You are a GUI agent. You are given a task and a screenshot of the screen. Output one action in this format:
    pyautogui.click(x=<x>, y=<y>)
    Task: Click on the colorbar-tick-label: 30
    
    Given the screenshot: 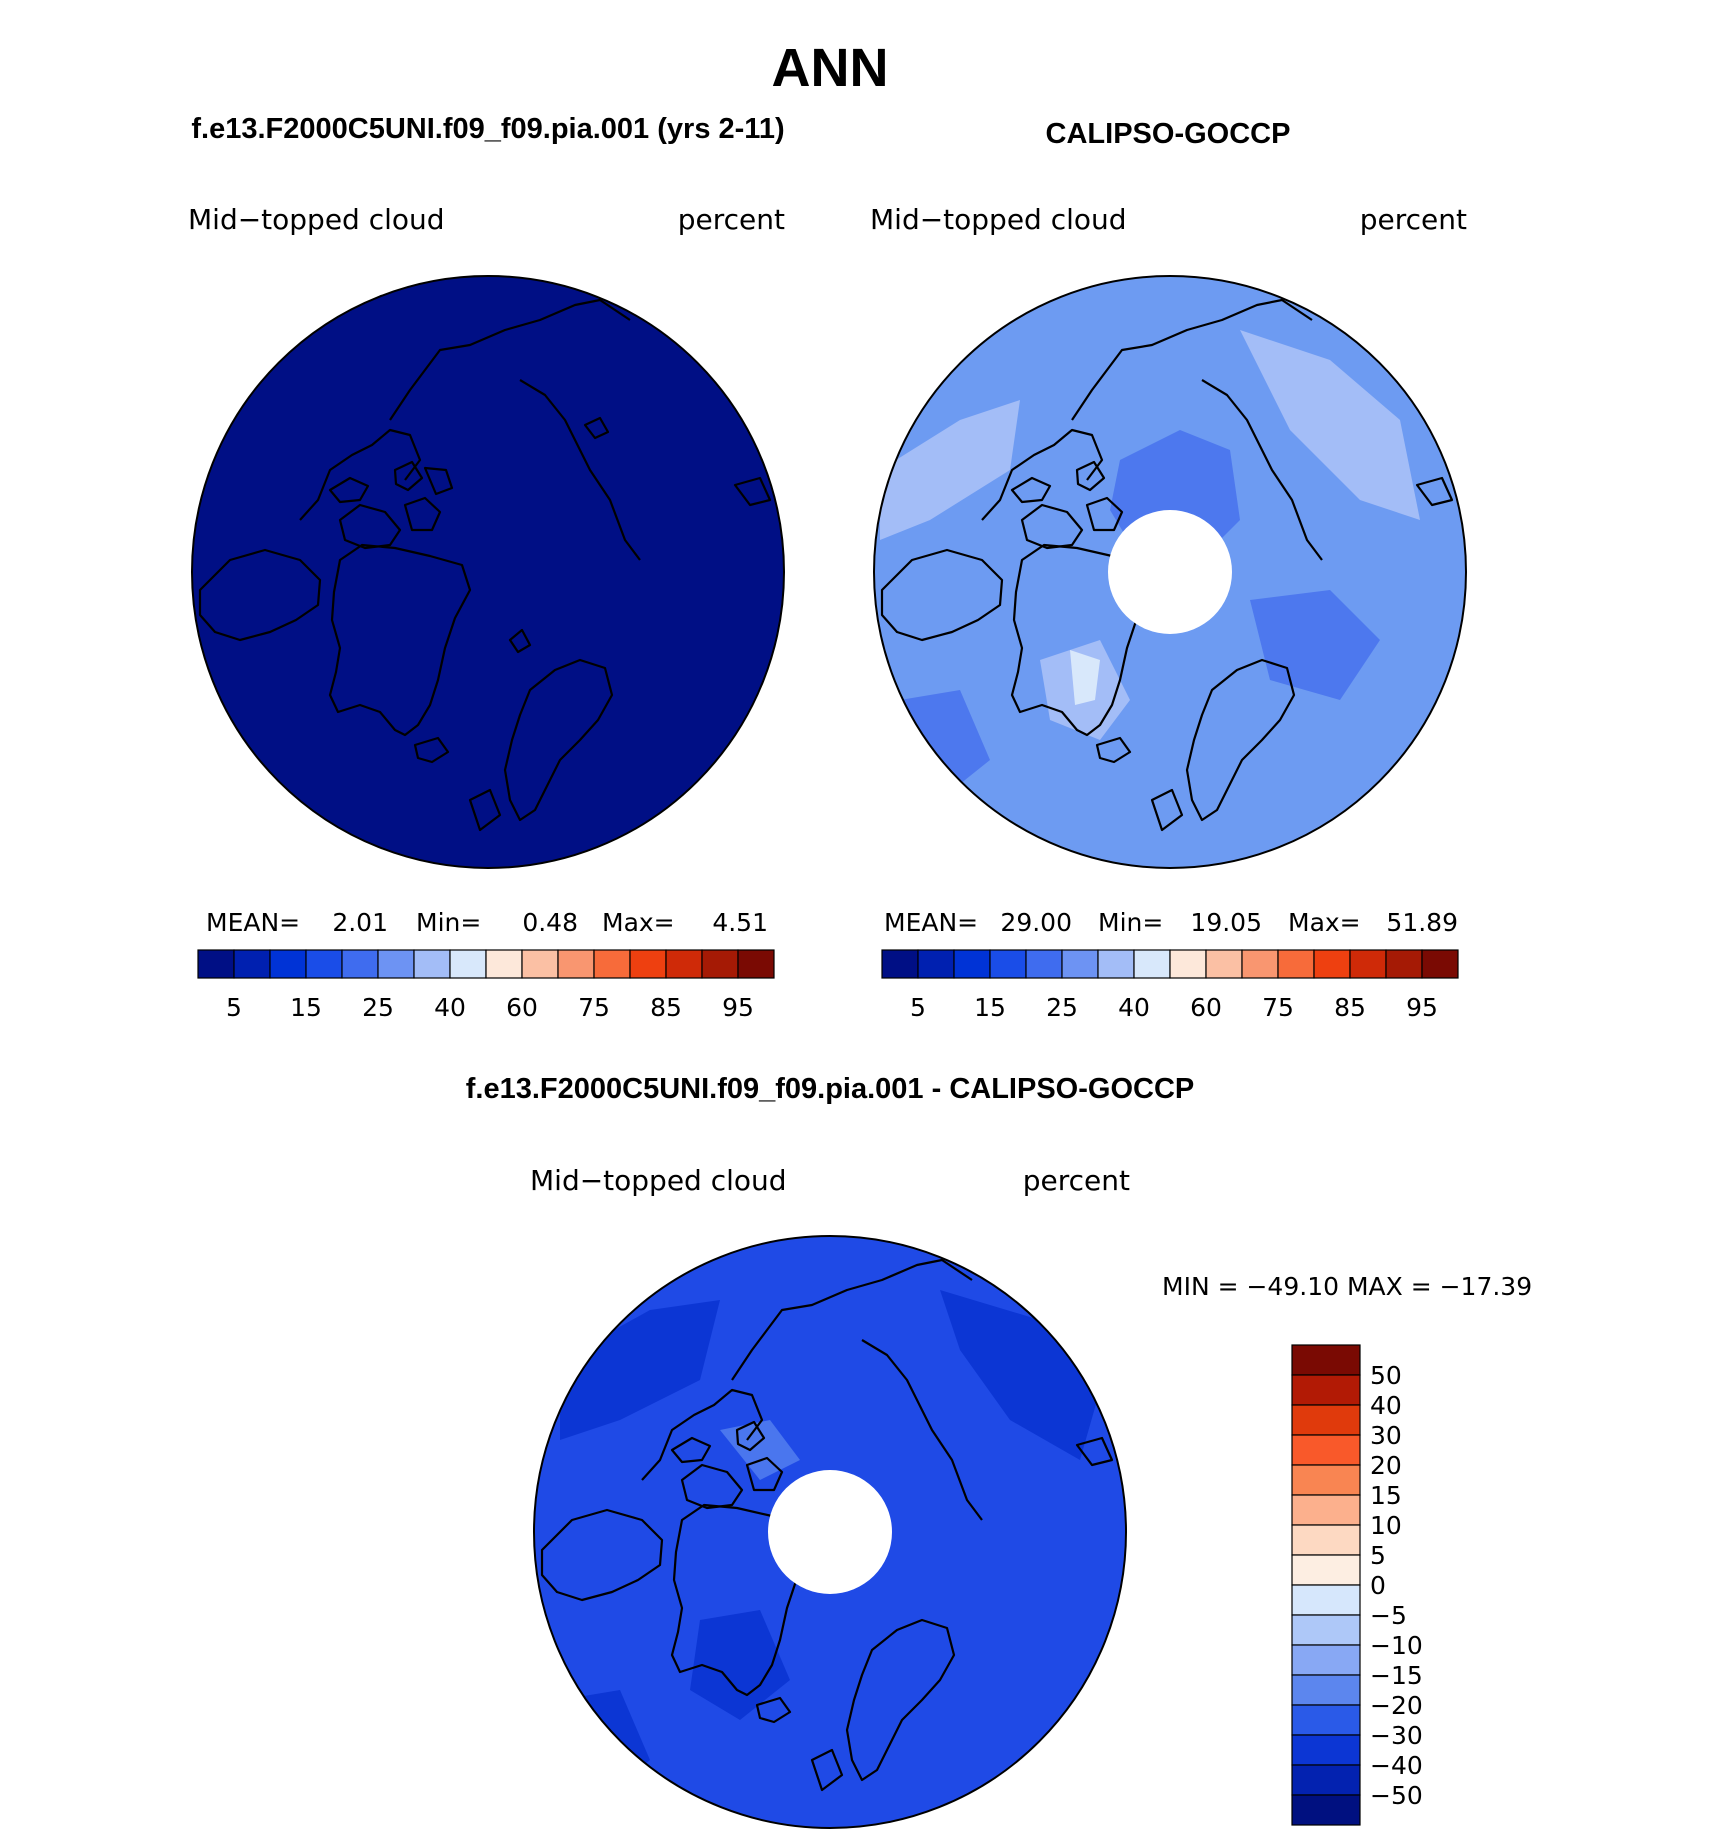 What is the action you would take?
    pyautogui.click(x=1386, y=1435)
    